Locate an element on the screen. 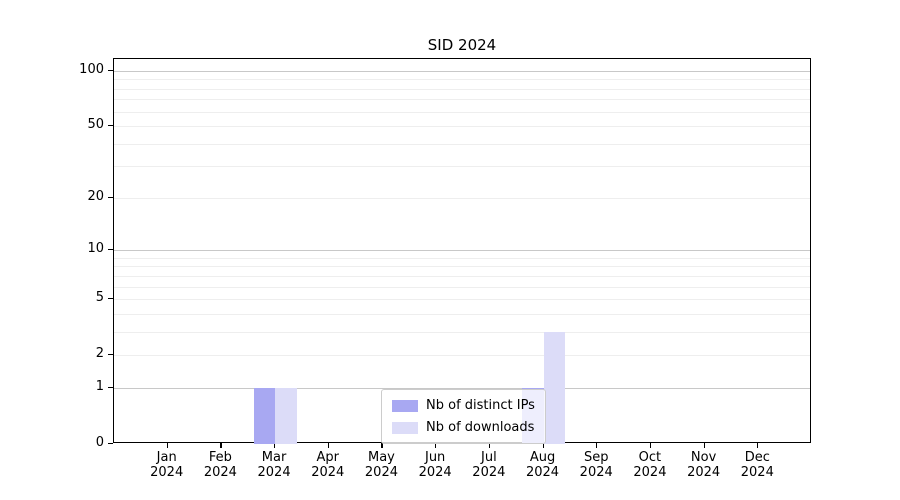  x-tick-month: Oct is located at coordinates (650, 457).